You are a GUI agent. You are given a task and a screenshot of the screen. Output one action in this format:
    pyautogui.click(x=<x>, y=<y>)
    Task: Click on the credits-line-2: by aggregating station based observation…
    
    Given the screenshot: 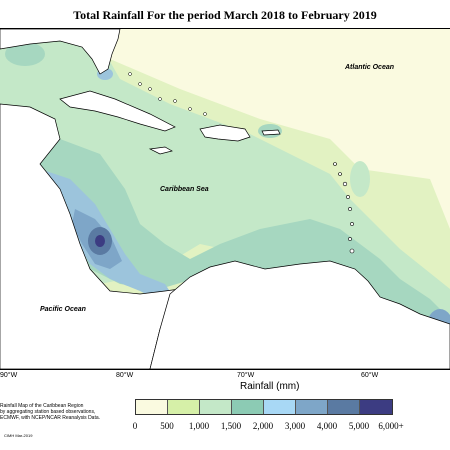 What is the action you would take?
    pyautogui.click(x=48, y=412)
    